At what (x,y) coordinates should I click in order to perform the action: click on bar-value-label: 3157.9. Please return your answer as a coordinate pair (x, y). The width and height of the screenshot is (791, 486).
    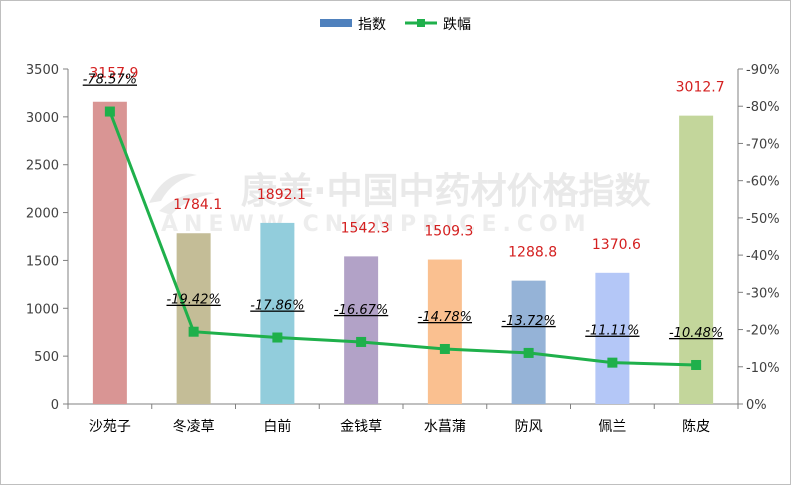
    Looking at the image, I should click on (113, 74).